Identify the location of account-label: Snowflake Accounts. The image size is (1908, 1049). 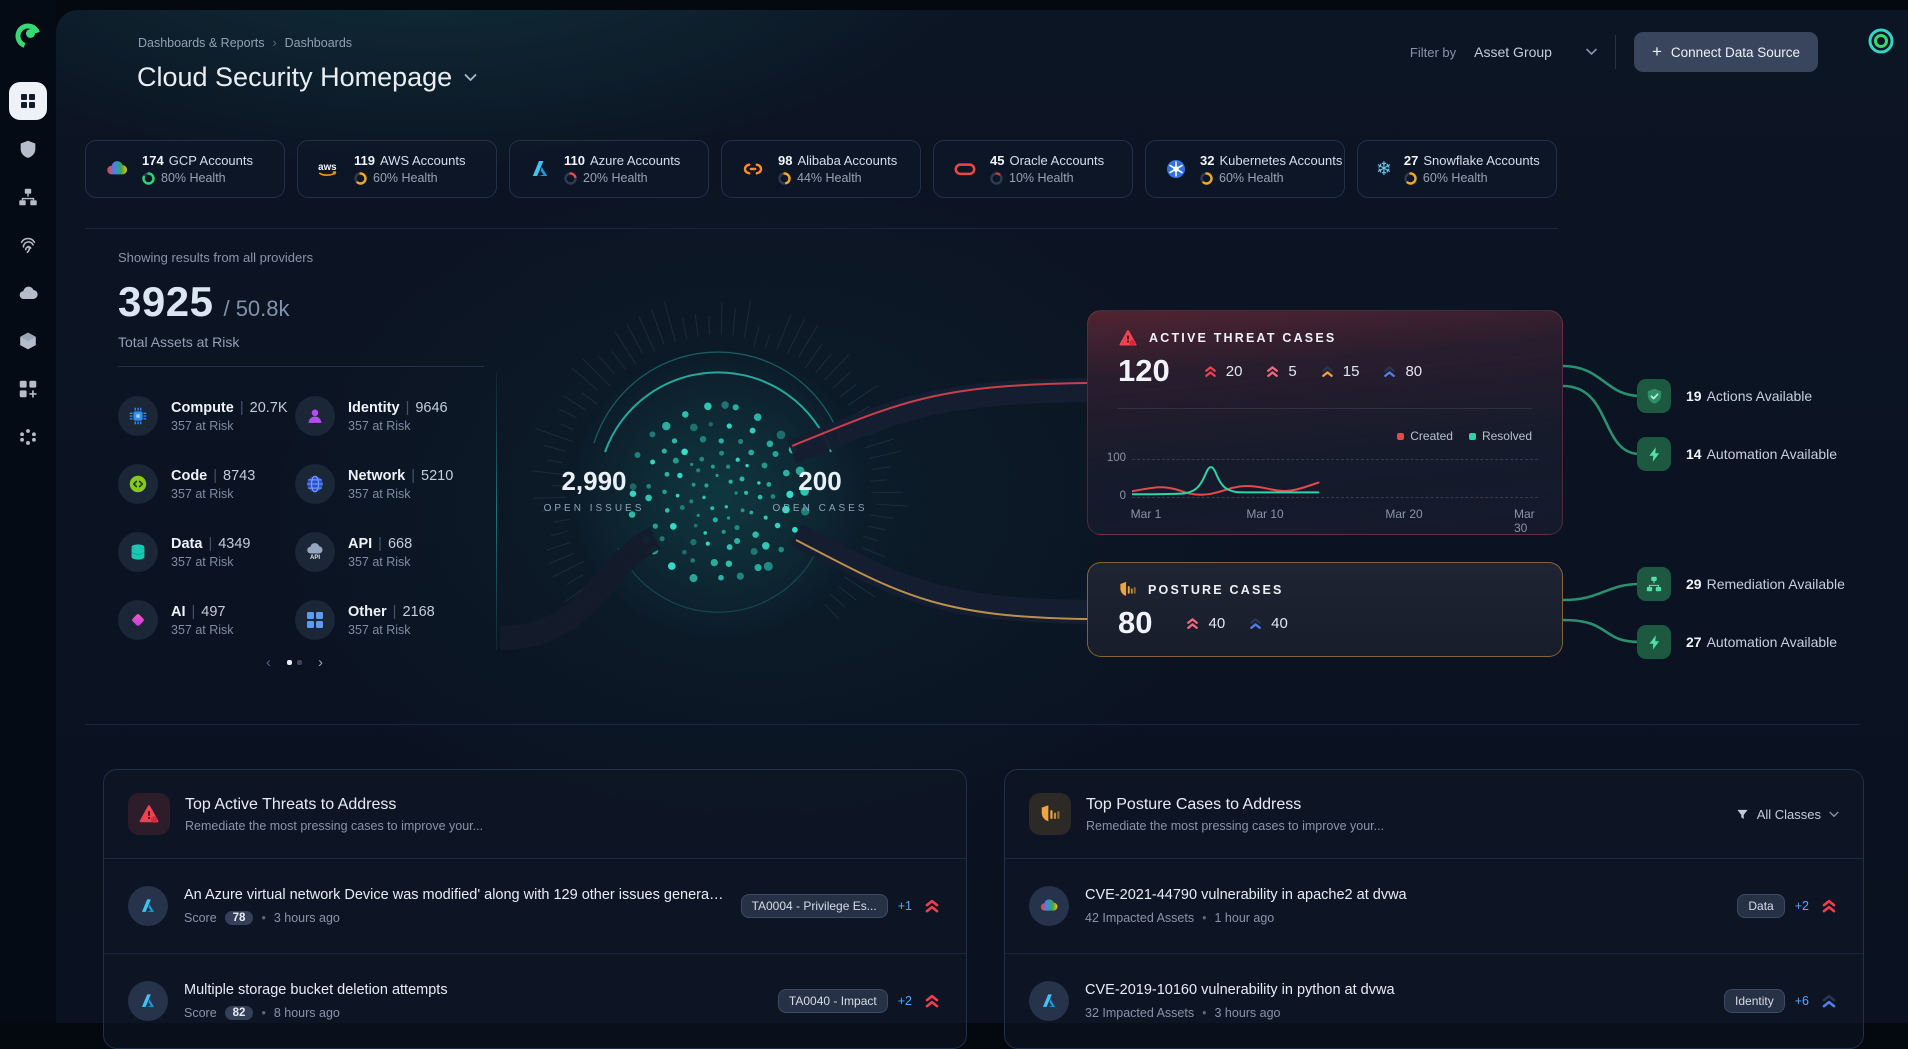
(1481, 160).